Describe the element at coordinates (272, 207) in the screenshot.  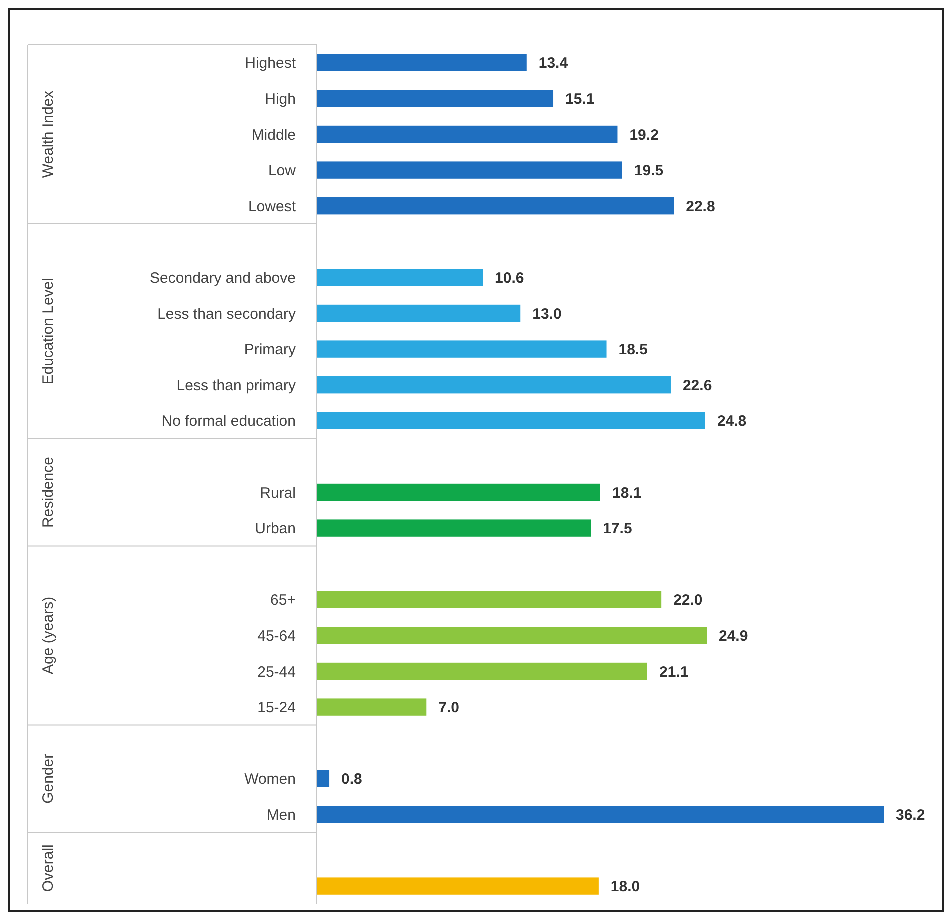
I see `y-tick-label: Lowest` at that location.